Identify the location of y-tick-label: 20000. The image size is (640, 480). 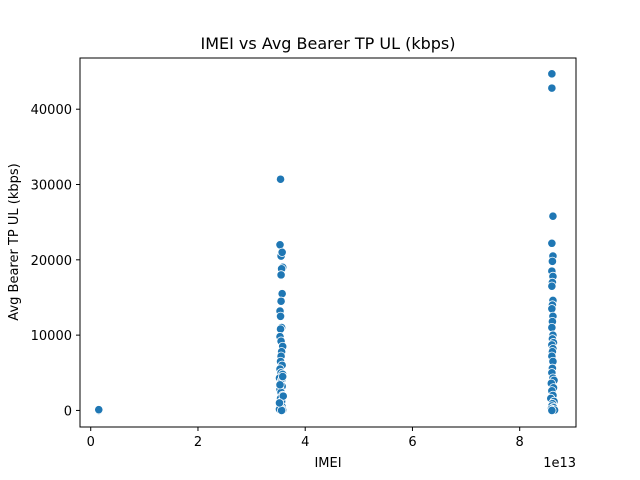
(51, 261).